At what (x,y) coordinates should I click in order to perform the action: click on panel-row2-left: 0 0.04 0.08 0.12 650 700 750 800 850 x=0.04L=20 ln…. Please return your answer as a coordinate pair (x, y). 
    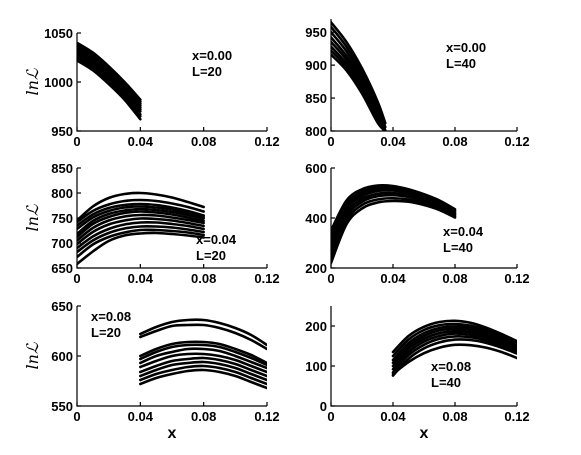
    Looking at the image, I should click on (151, 223).